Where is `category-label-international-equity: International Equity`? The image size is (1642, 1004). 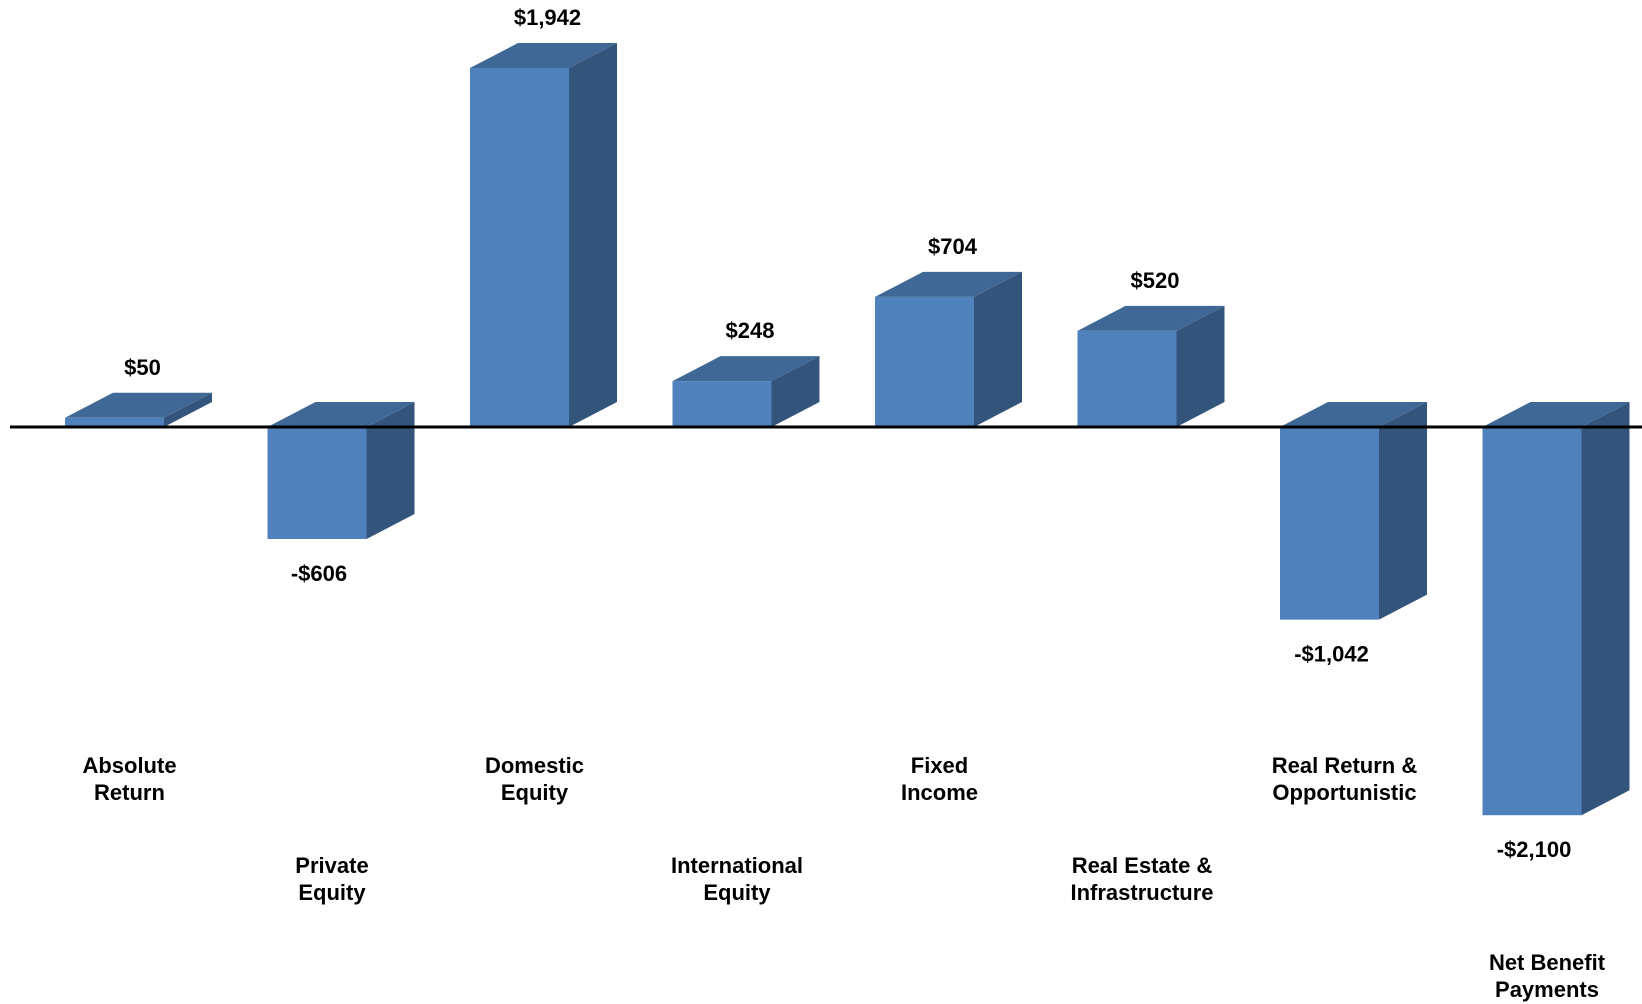 category-label-international-equity: International Equity is located at coordinates (737, 879).